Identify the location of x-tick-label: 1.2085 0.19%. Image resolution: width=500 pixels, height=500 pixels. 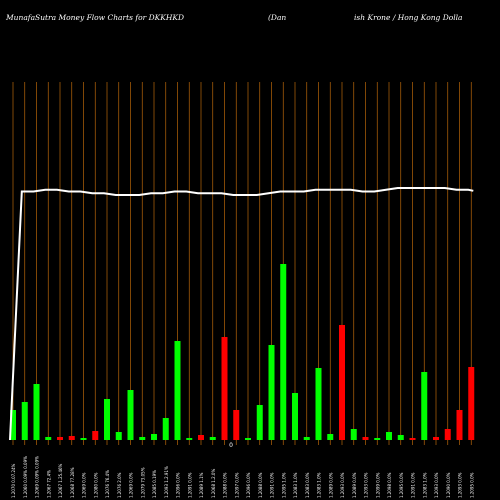
(154, 484).